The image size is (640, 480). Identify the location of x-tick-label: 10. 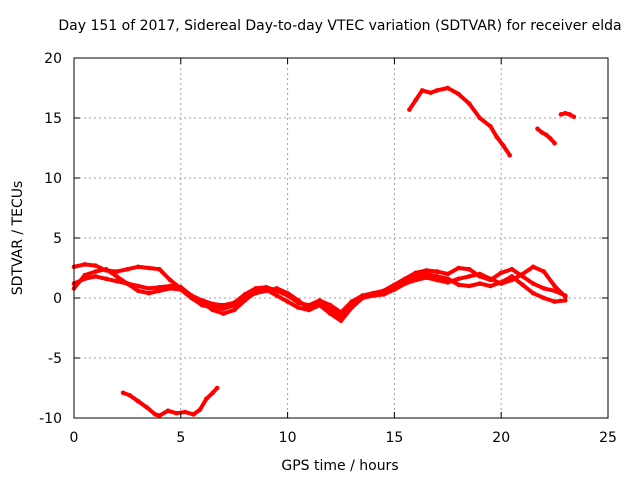
(288, 438).